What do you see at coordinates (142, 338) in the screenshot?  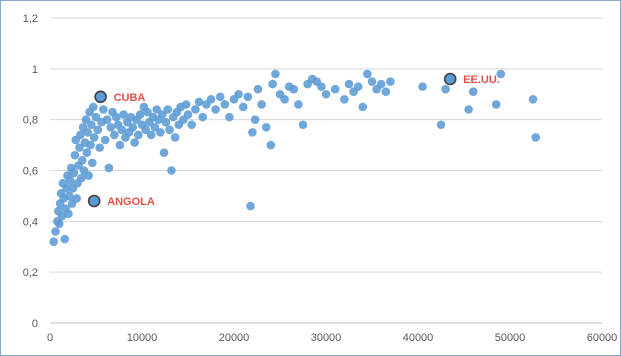 I see `x-tick-label: 10000` at bounding box center [142, 338].